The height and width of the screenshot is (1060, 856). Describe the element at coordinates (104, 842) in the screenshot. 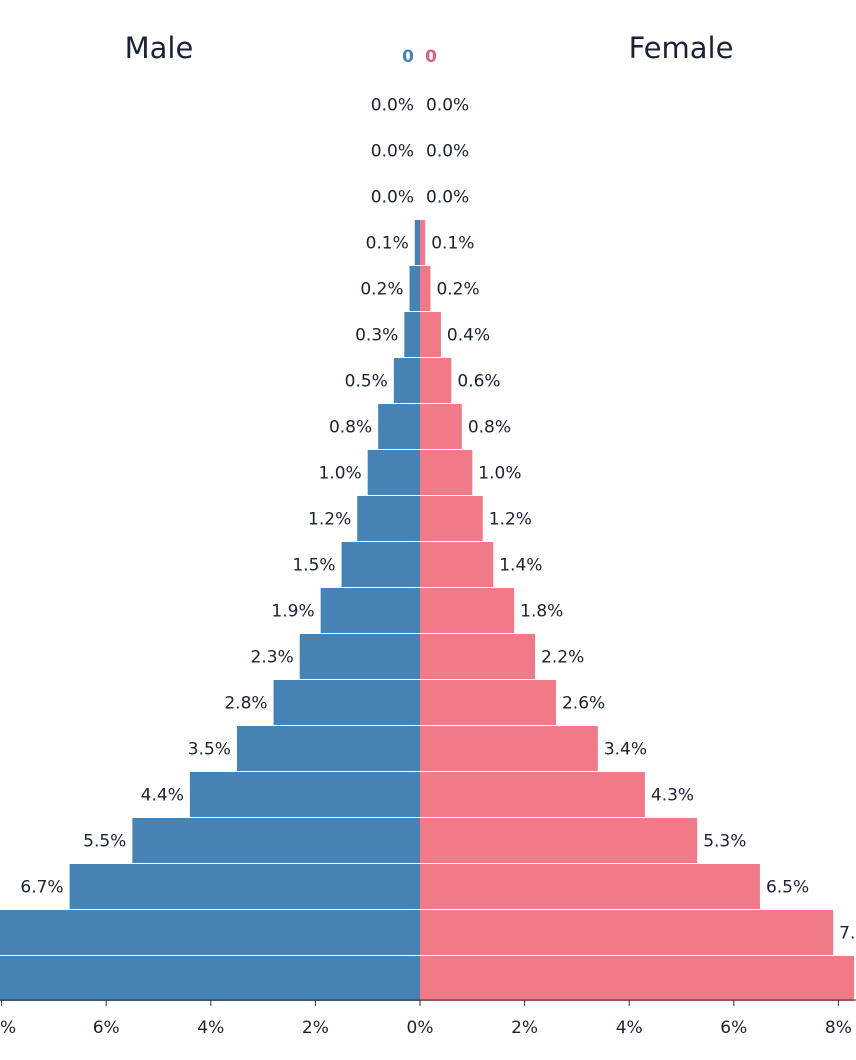

I see `male-data-label: 5.5%` at that location.